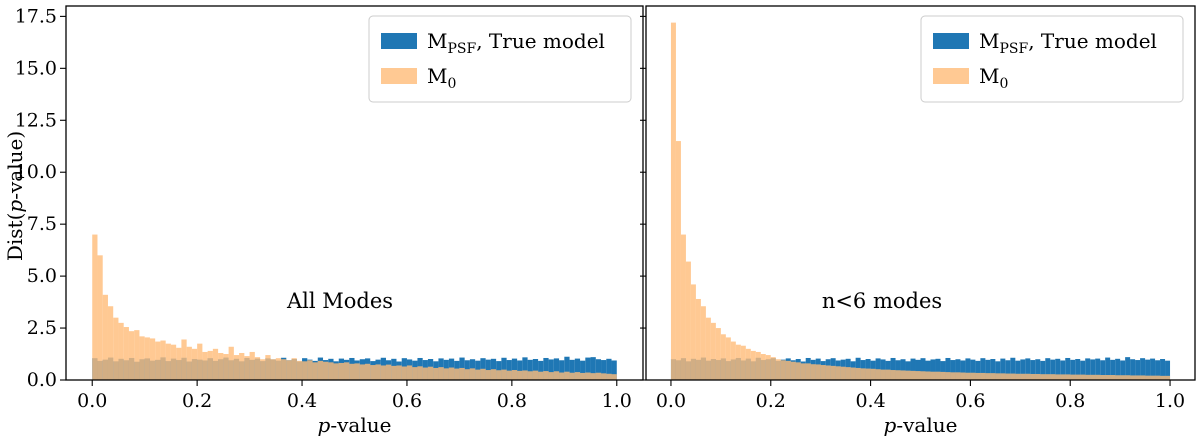 This screenshot has height=443, width=1200. I want to click on y-tick-label: 5.0, so click(42, 276).